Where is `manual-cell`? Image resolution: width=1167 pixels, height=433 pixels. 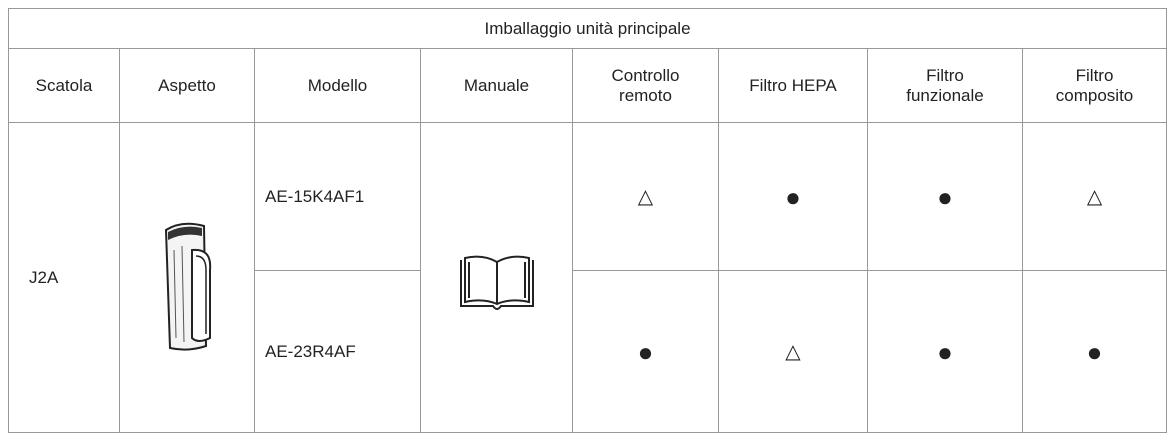
manual-cell is located at coordinates (496, 277).